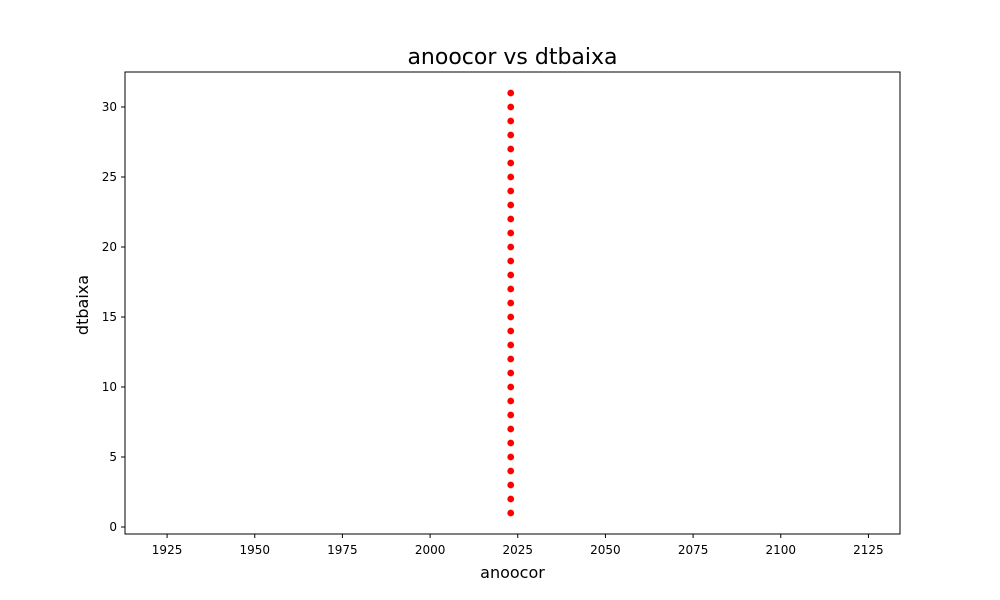 This screenshot has width=1000, height=600. Describe the element at coordinates (342, 550) in the screenshot. I see `x-tick-label: 1975` at that location.